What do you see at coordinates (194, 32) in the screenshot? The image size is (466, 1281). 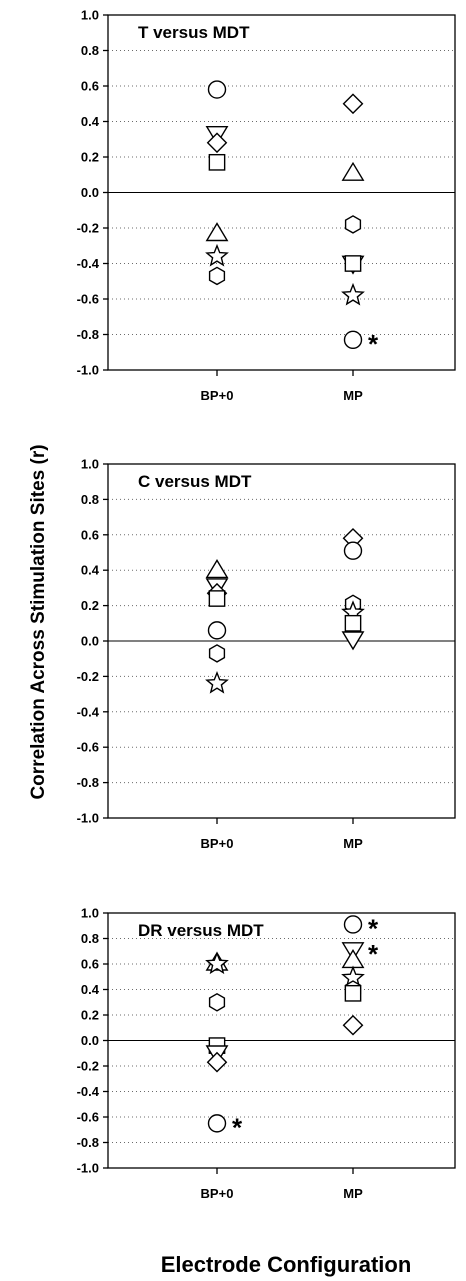 I see `panel-title: T versus MDT` at bounding box center [194, 32].